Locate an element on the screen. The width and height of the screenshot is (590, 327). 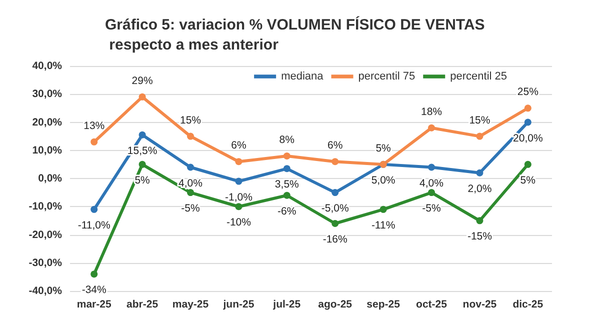
x-tick-label: nov-25 is located at coordinates (479, 304).